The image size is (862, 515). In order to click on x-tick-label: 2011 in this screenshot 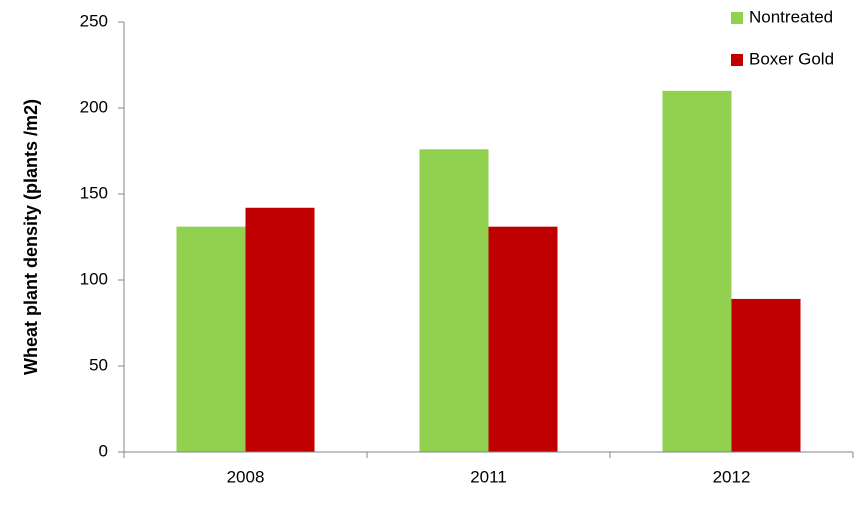, I will do `click(488, 476)`.